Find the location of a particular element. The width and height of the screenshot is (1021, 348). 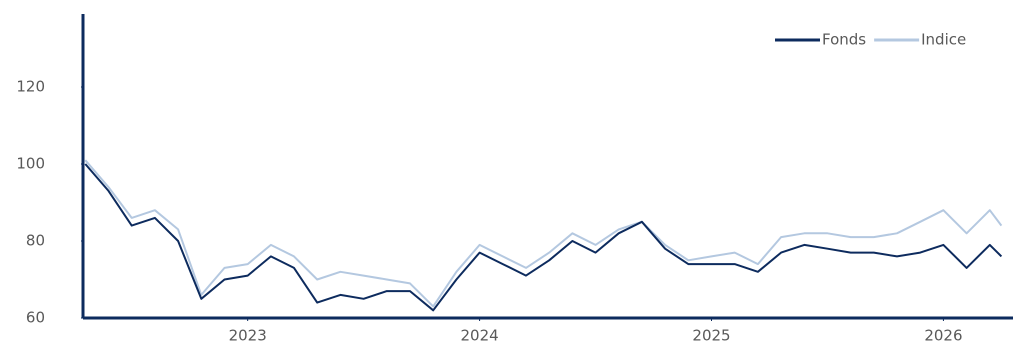

x-tick-label: 2023 is located at coordinates (248, 336).